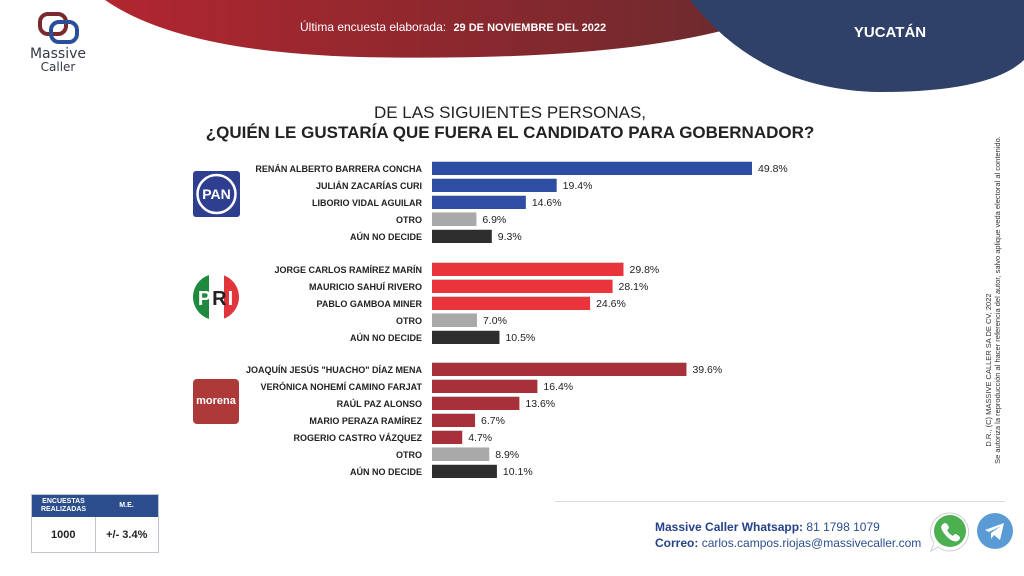 The height and width of the screenshot is (576, 1024). What do you see at coordinates (348, 270) in the screenshot?
I see `category-label: JORGE CARLOS RAMÍREZ MARÍN` at bounding box center [348, 270].